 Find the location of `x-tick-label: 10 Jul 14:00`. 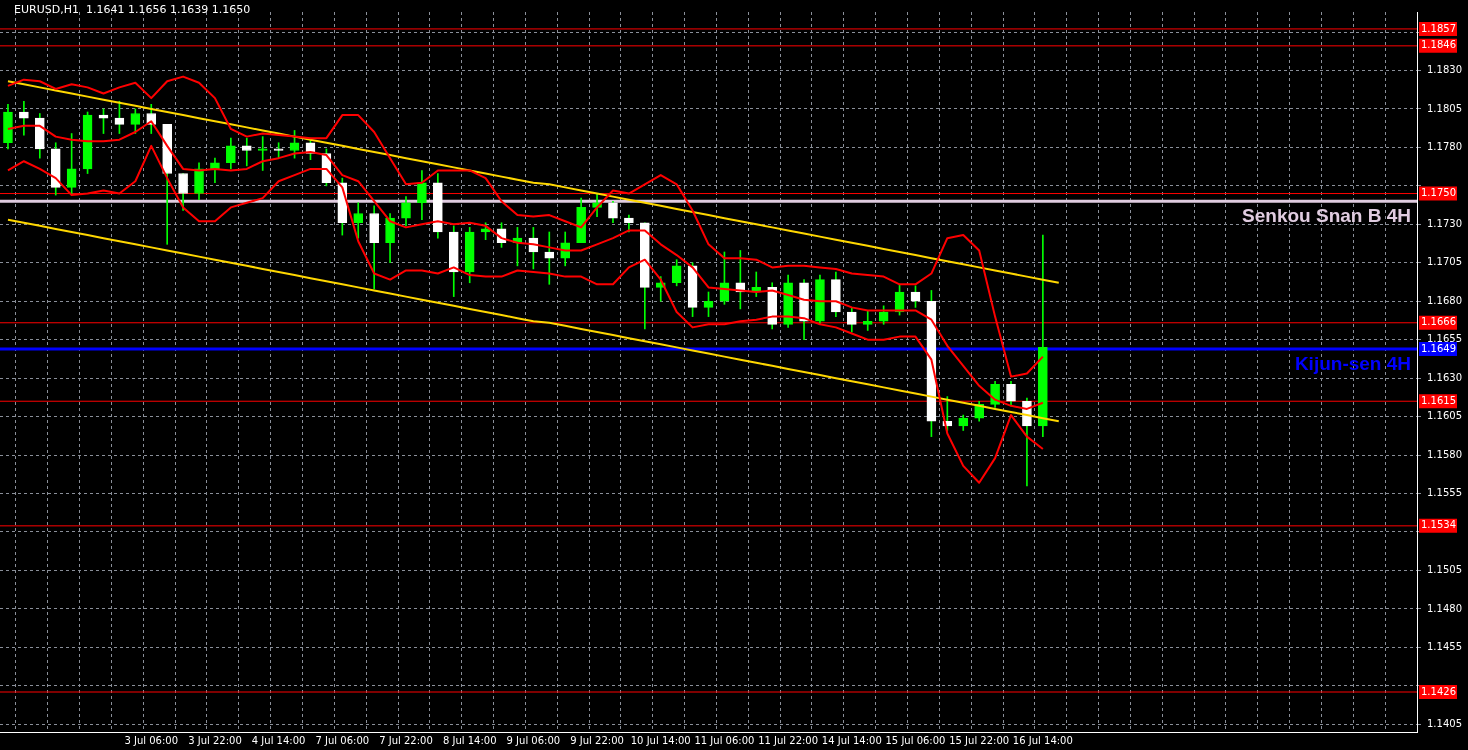

x-tick-label: 10 Jul 14:00 is located at coordinates (660, 740).